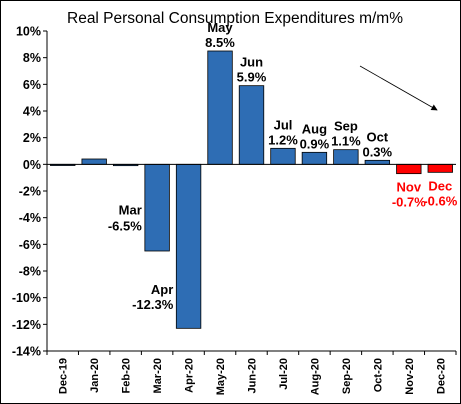 This screenshot has height=404, width=461. What do you see at coordinates (440, 185) in the screenshot?
I see `data-label-month: Dec` at bounding box center [440, 185].